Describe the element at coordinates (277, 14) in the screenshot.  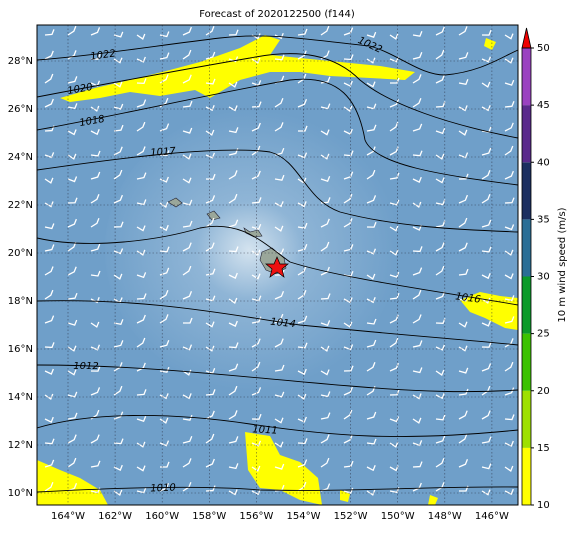
I see `title: Forecast of 2020122500 (f144)` at that location.